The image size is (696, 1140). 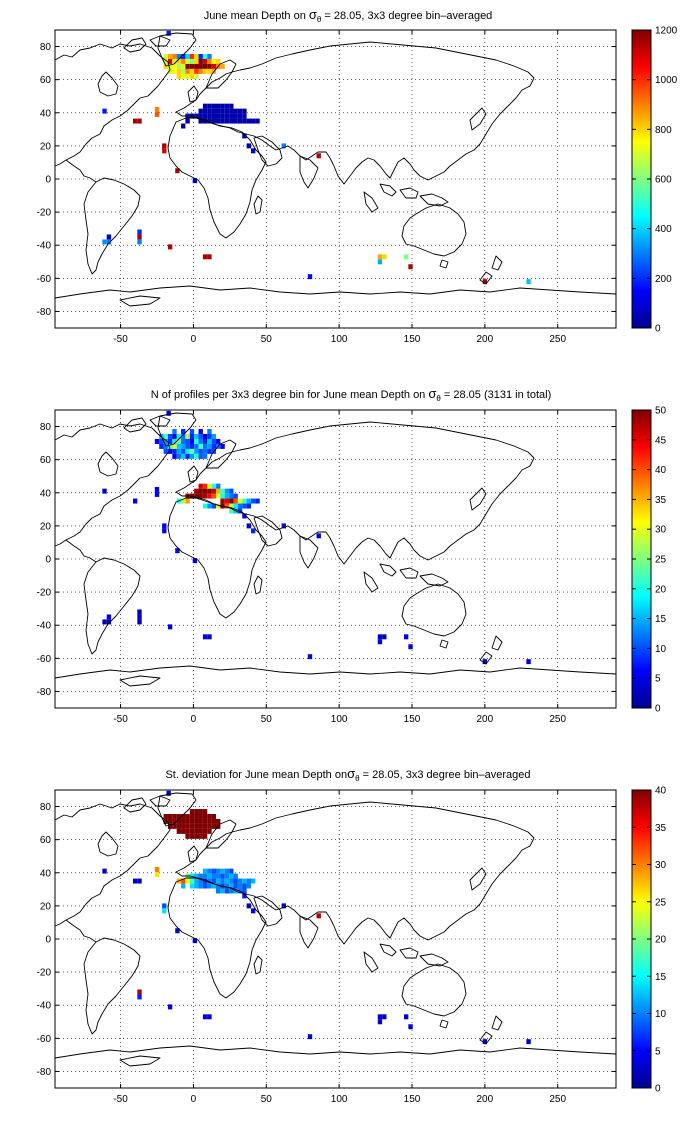 I want to click on x-tick-label: -50, so click(x=120, y=1099).